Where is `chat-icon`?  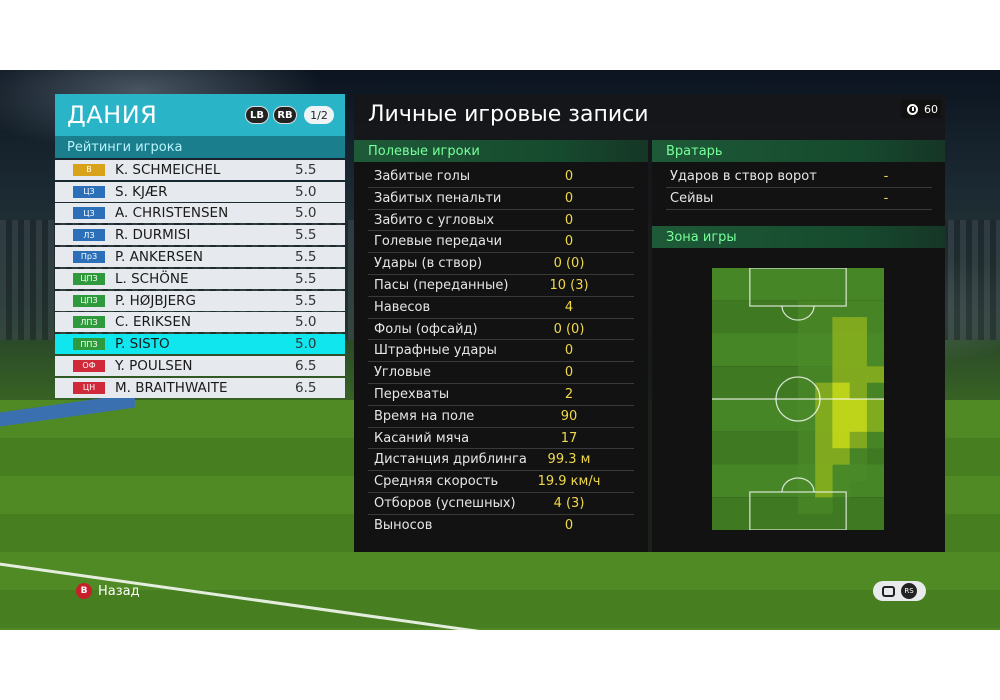
chat-icon is located at coordinates (888, 591).